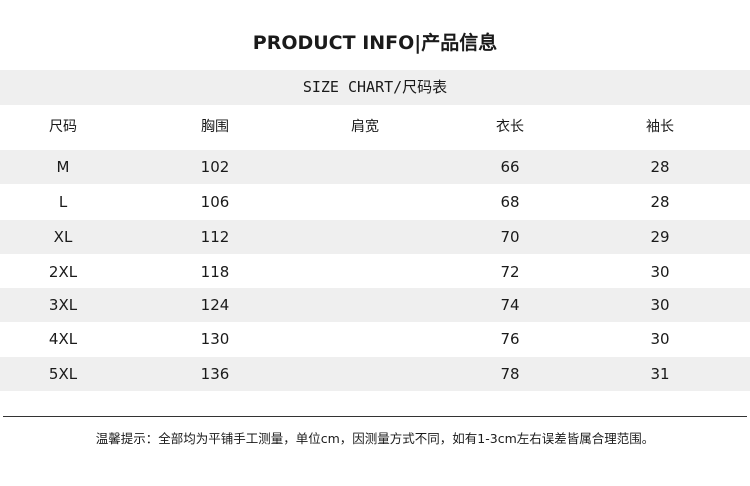 The image size is (750, 486). What do you see at coordinates (63, 339) in the screenshot?
I see `cell-size: 4XL` at bounding box center [63, 339].